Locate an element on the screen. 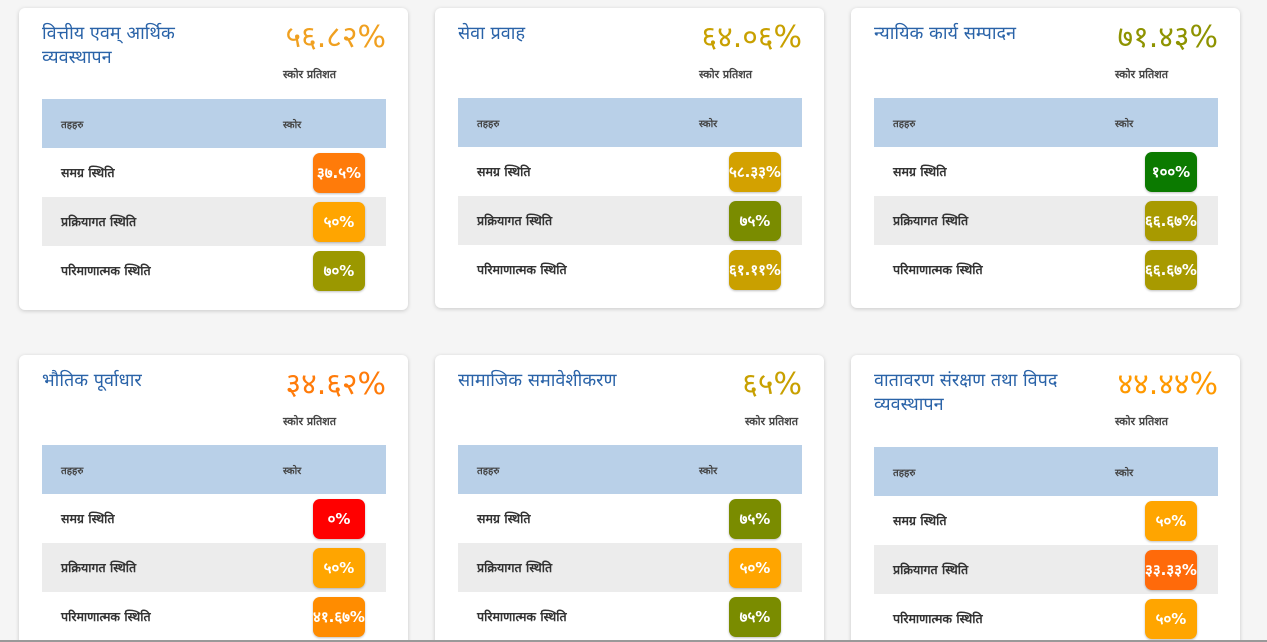 This screenshot has width=1267, height=642. score-badge: ३७.५% is located at coordinates (339, 172).